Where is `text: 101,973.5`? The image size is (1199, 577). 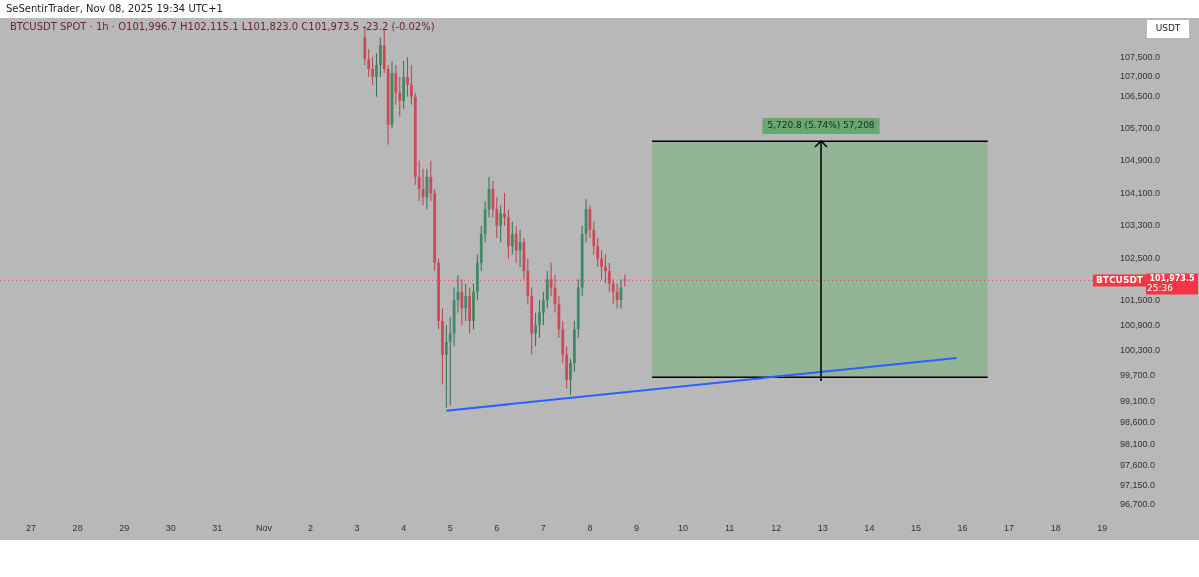 text: 101,973.5 is located at coordinates (1172, 279).